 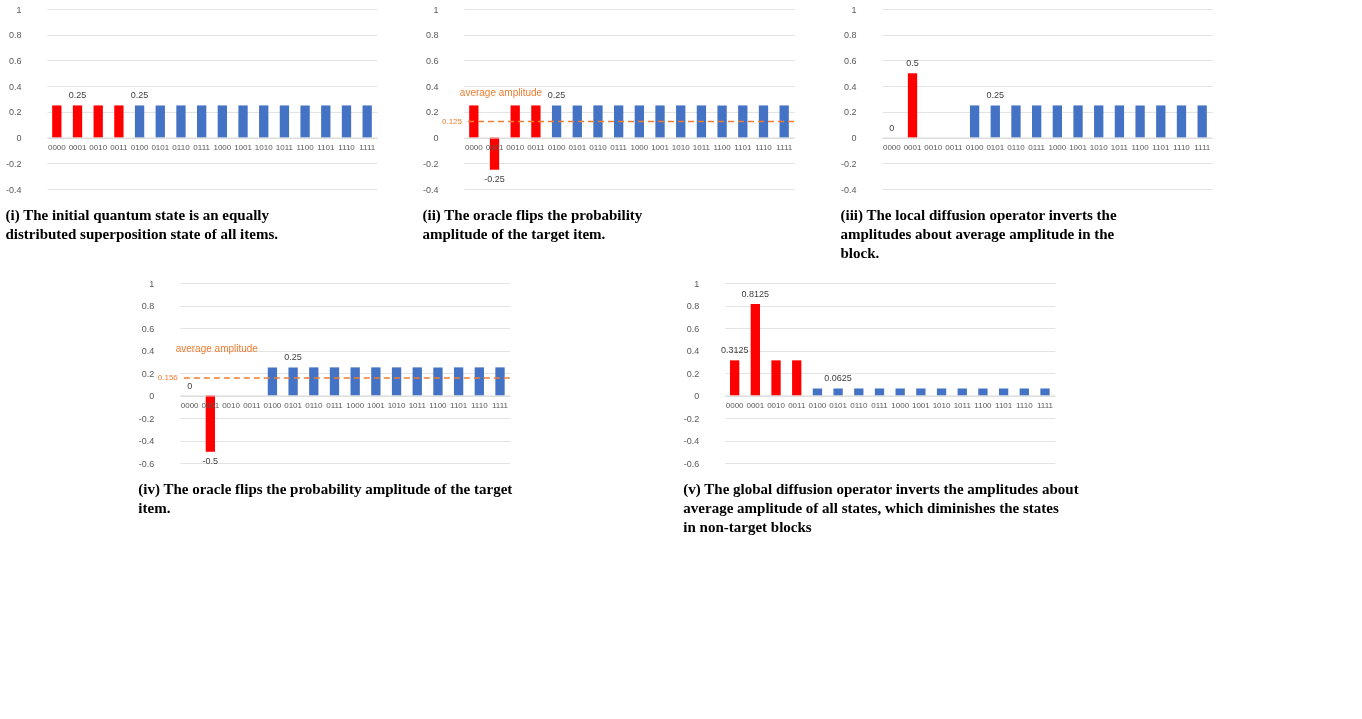 I want to click on ref-line-label: 0.156, so click(x=168, y=377).